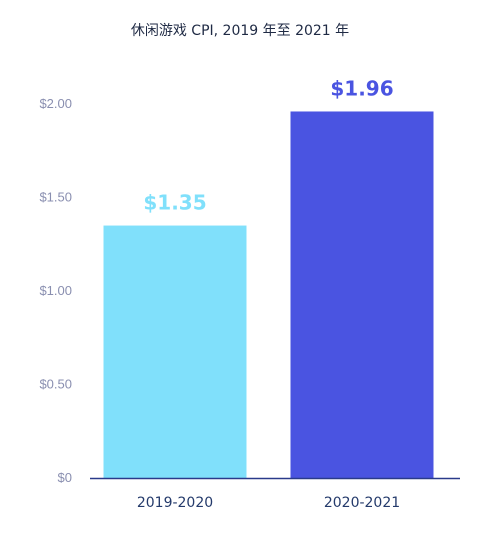 The width and height of the screenshot is (481, 536). Describe the element at coordinates (175, 351) in the screenshot. I see `bar-2019-2020` at that location.